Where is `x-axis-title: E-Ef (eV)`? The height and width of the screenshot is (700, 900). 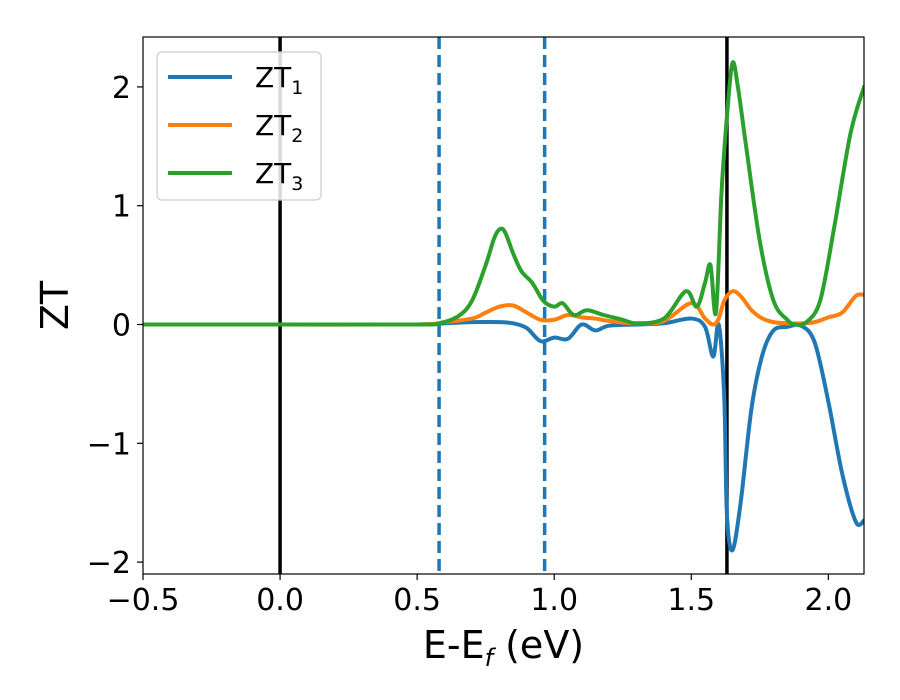 x-axis-title: E-Ef (eV) is located at coordinates (503, 647).